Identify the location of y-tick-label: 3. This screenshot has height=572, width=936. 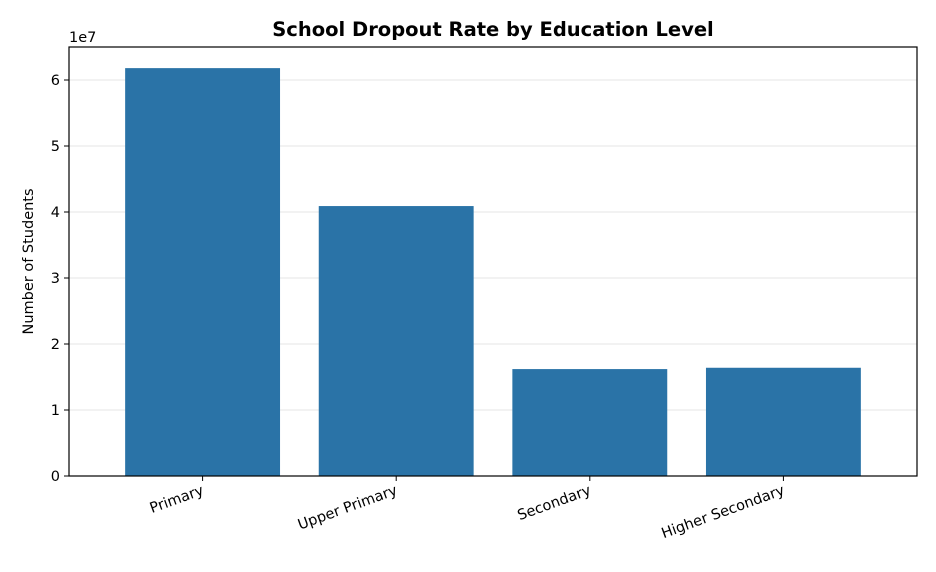
(55, 279).